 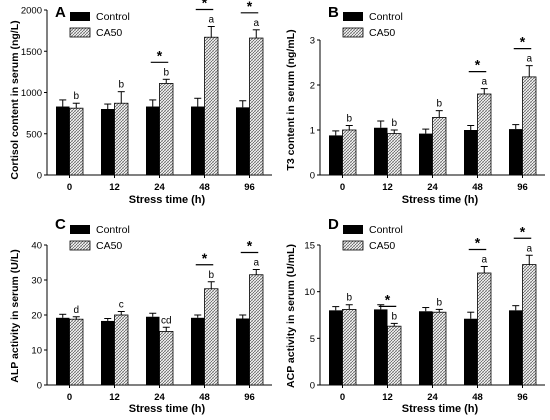 What do you see at coordinates (440, 200) in the screenshot?
I see `panel-b-xlabel: Stress time (h)` at bounding box center [440, 200].